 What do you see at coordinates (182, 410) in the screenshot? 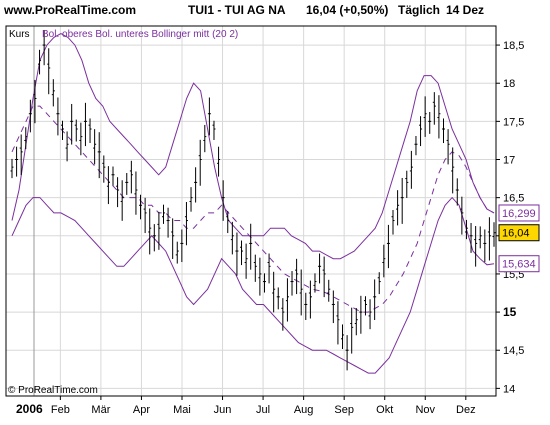
I see `x-tick-label: Mai` at bounding box center [182, 410].